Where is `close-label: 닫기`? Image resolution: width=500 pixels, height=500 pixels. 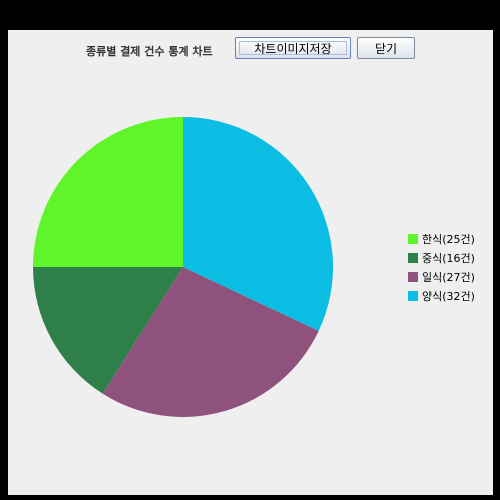 close-label: 닫기 is located at coordinates (386, 49).